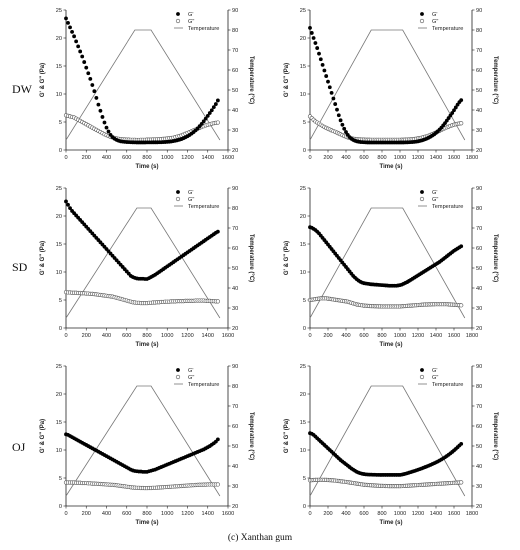 This screenshot has width=520, height=550. Describe the element at coordinates (143, 263) in the screenshot. I see `temperature-series-line` at that location.